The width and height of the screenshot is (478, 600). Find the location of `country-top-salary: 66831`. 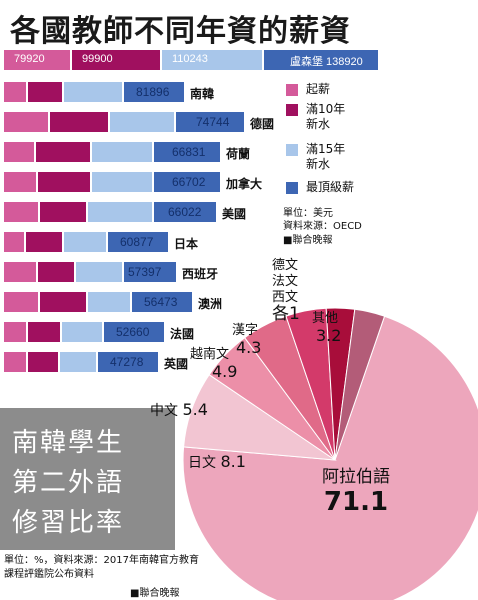

country-top-salary: 66831 is located at coordinates (189, 152).